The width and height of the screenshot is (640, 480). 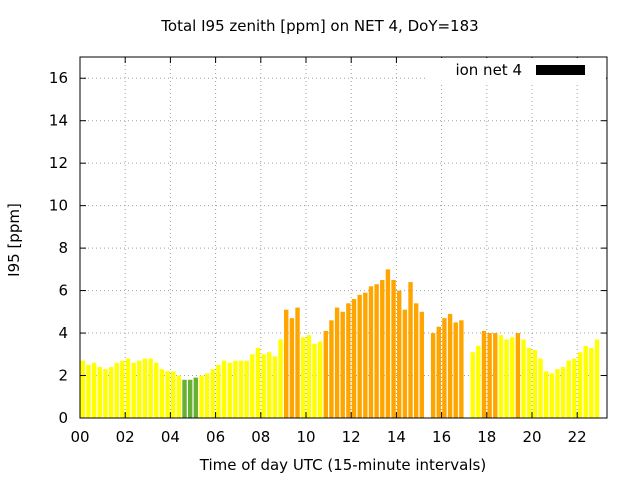 I want to click on y-tick-label: 6, so click(x=63, y=291).